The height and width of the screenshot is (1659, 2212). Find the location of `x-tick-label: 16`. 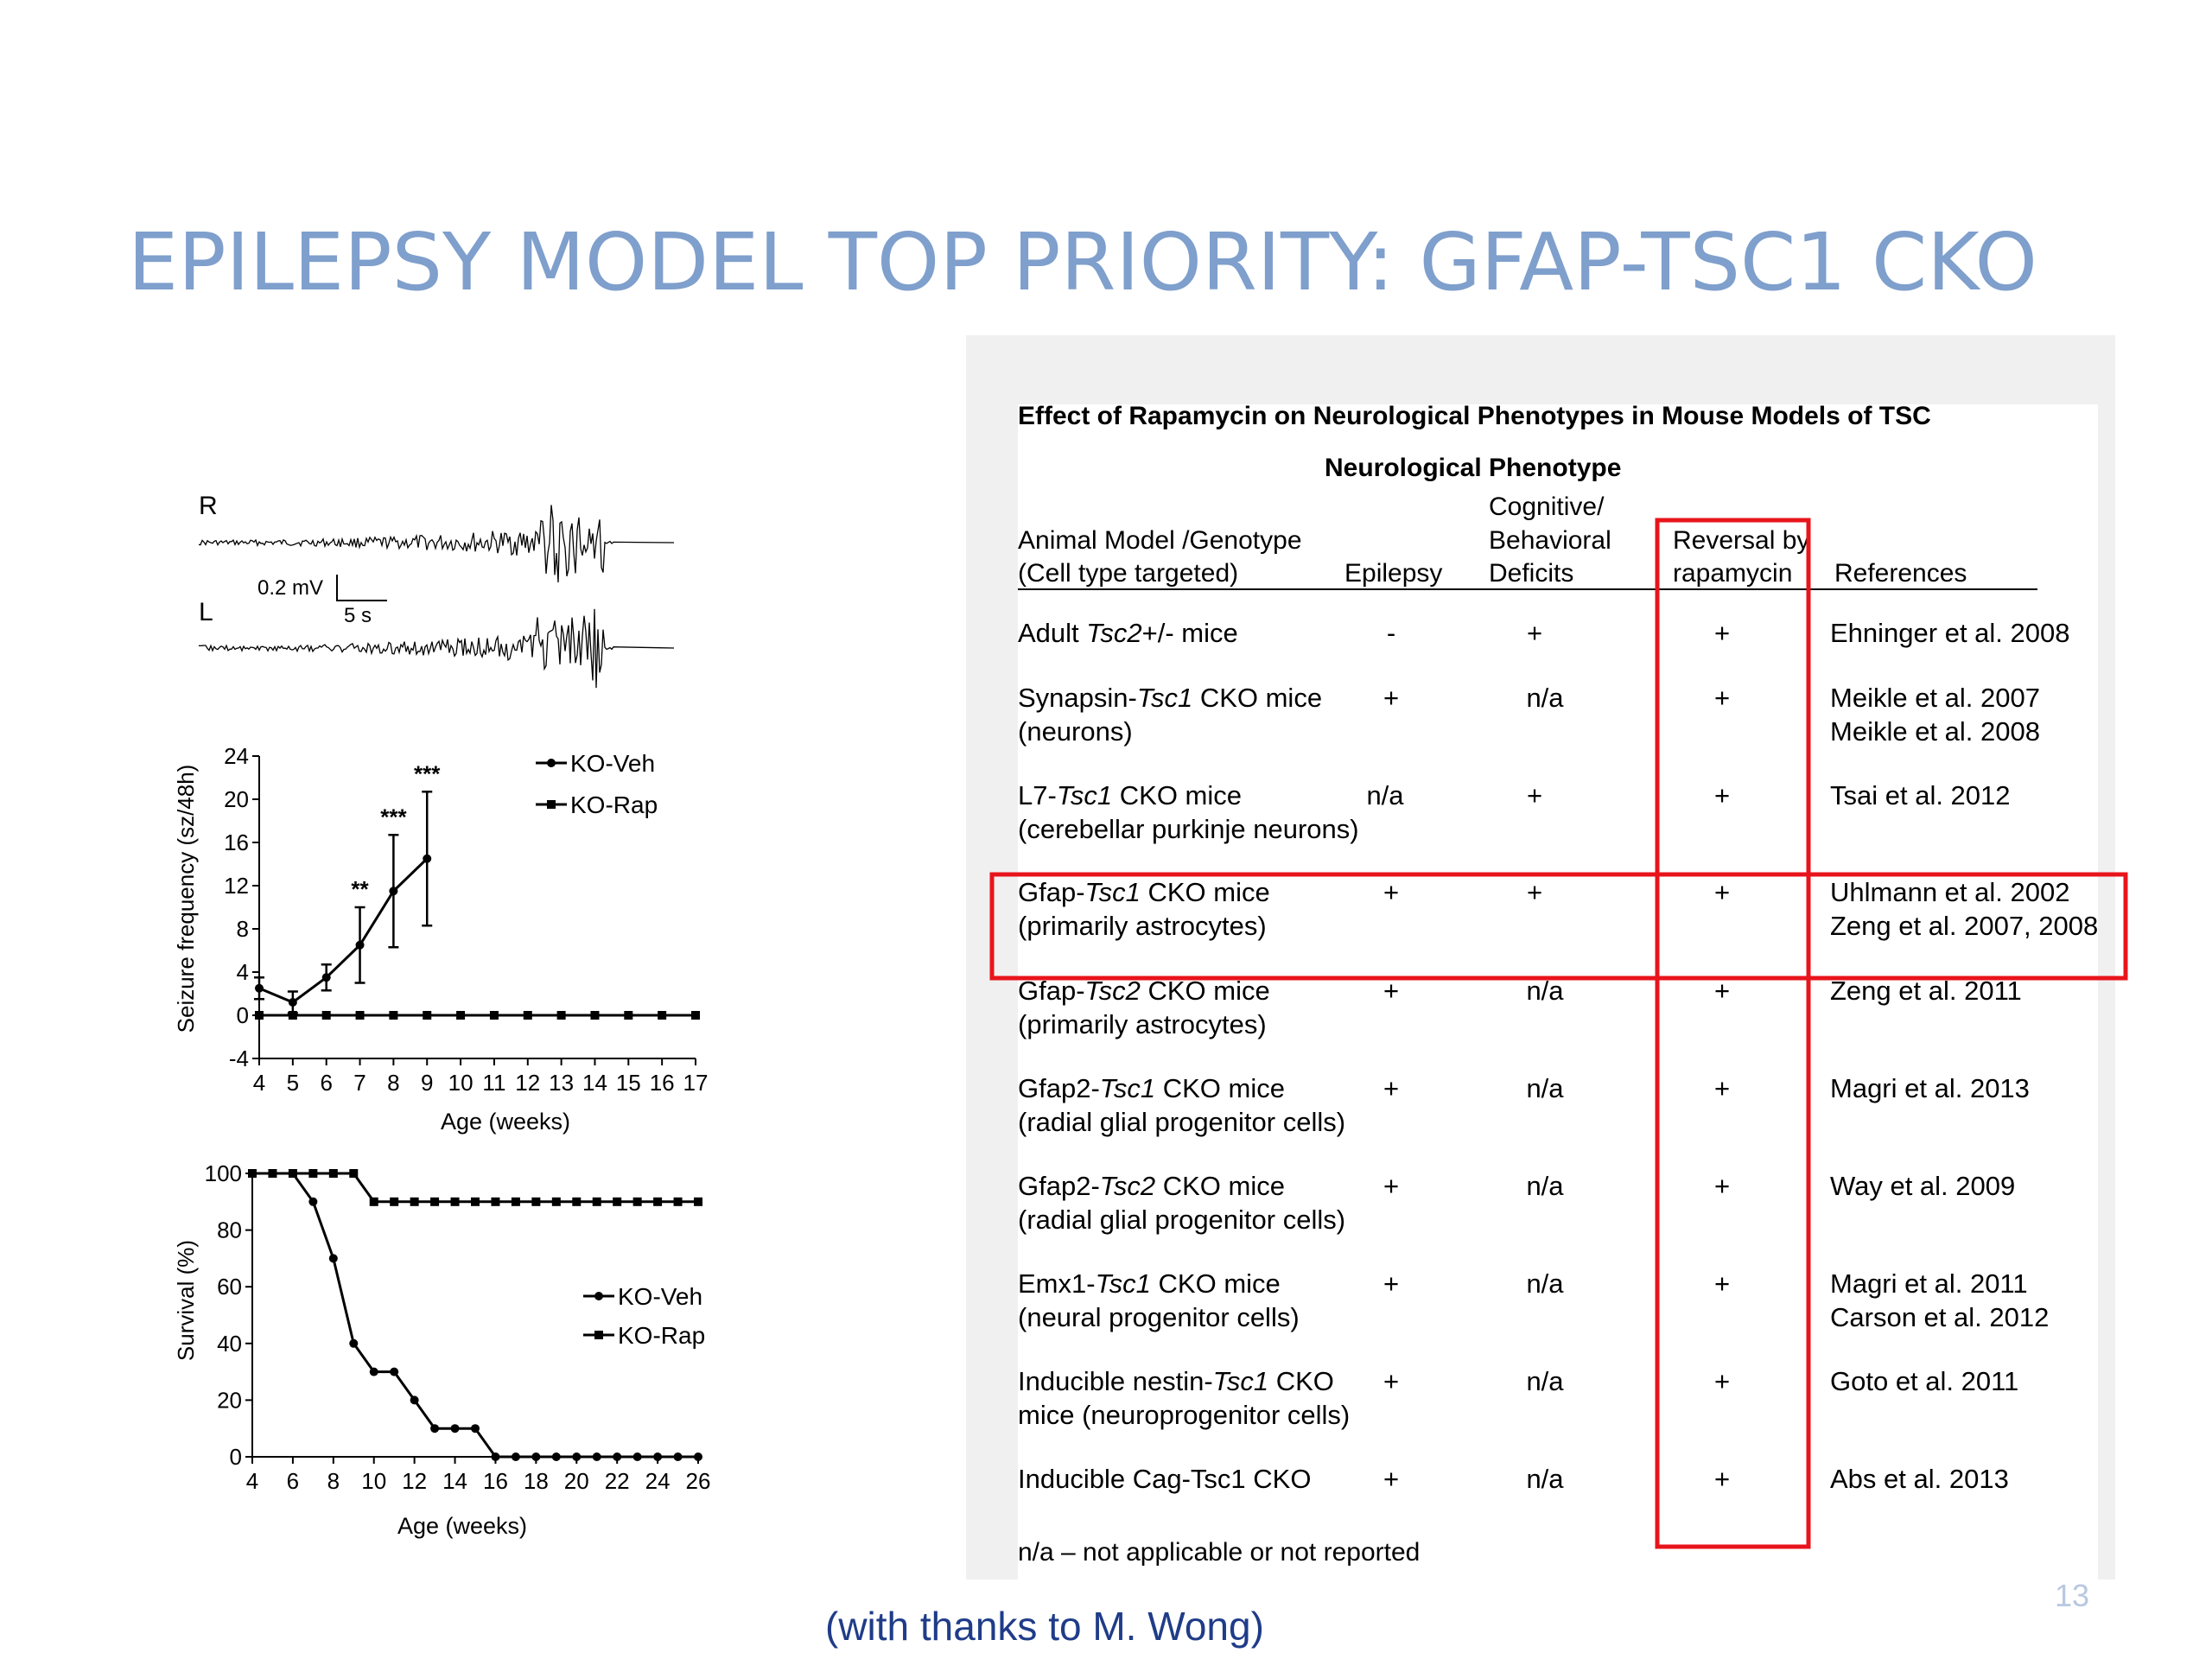

x-tick-label: 16 is located at coordinates (495, 1481).